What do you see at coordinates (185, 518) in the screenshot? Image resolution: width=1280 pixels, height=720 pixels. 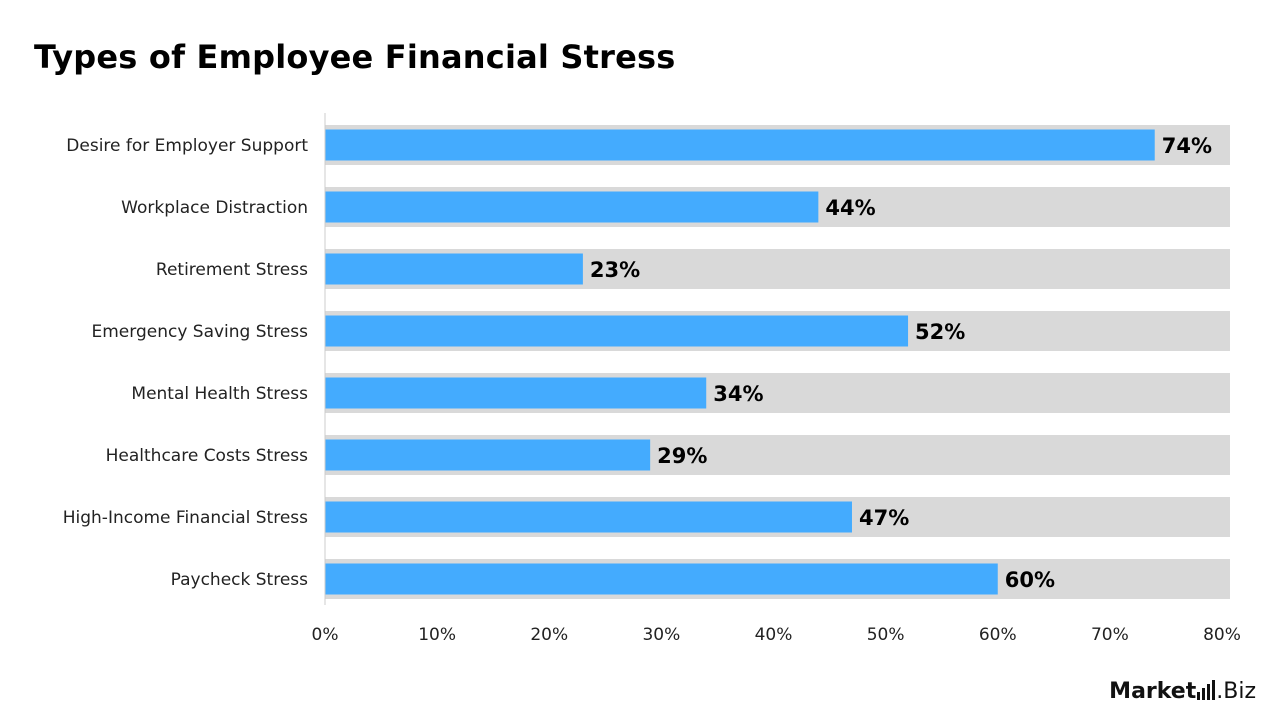 I see `category-label: High-Income Financial Stress` at bounding box center [185, 518].